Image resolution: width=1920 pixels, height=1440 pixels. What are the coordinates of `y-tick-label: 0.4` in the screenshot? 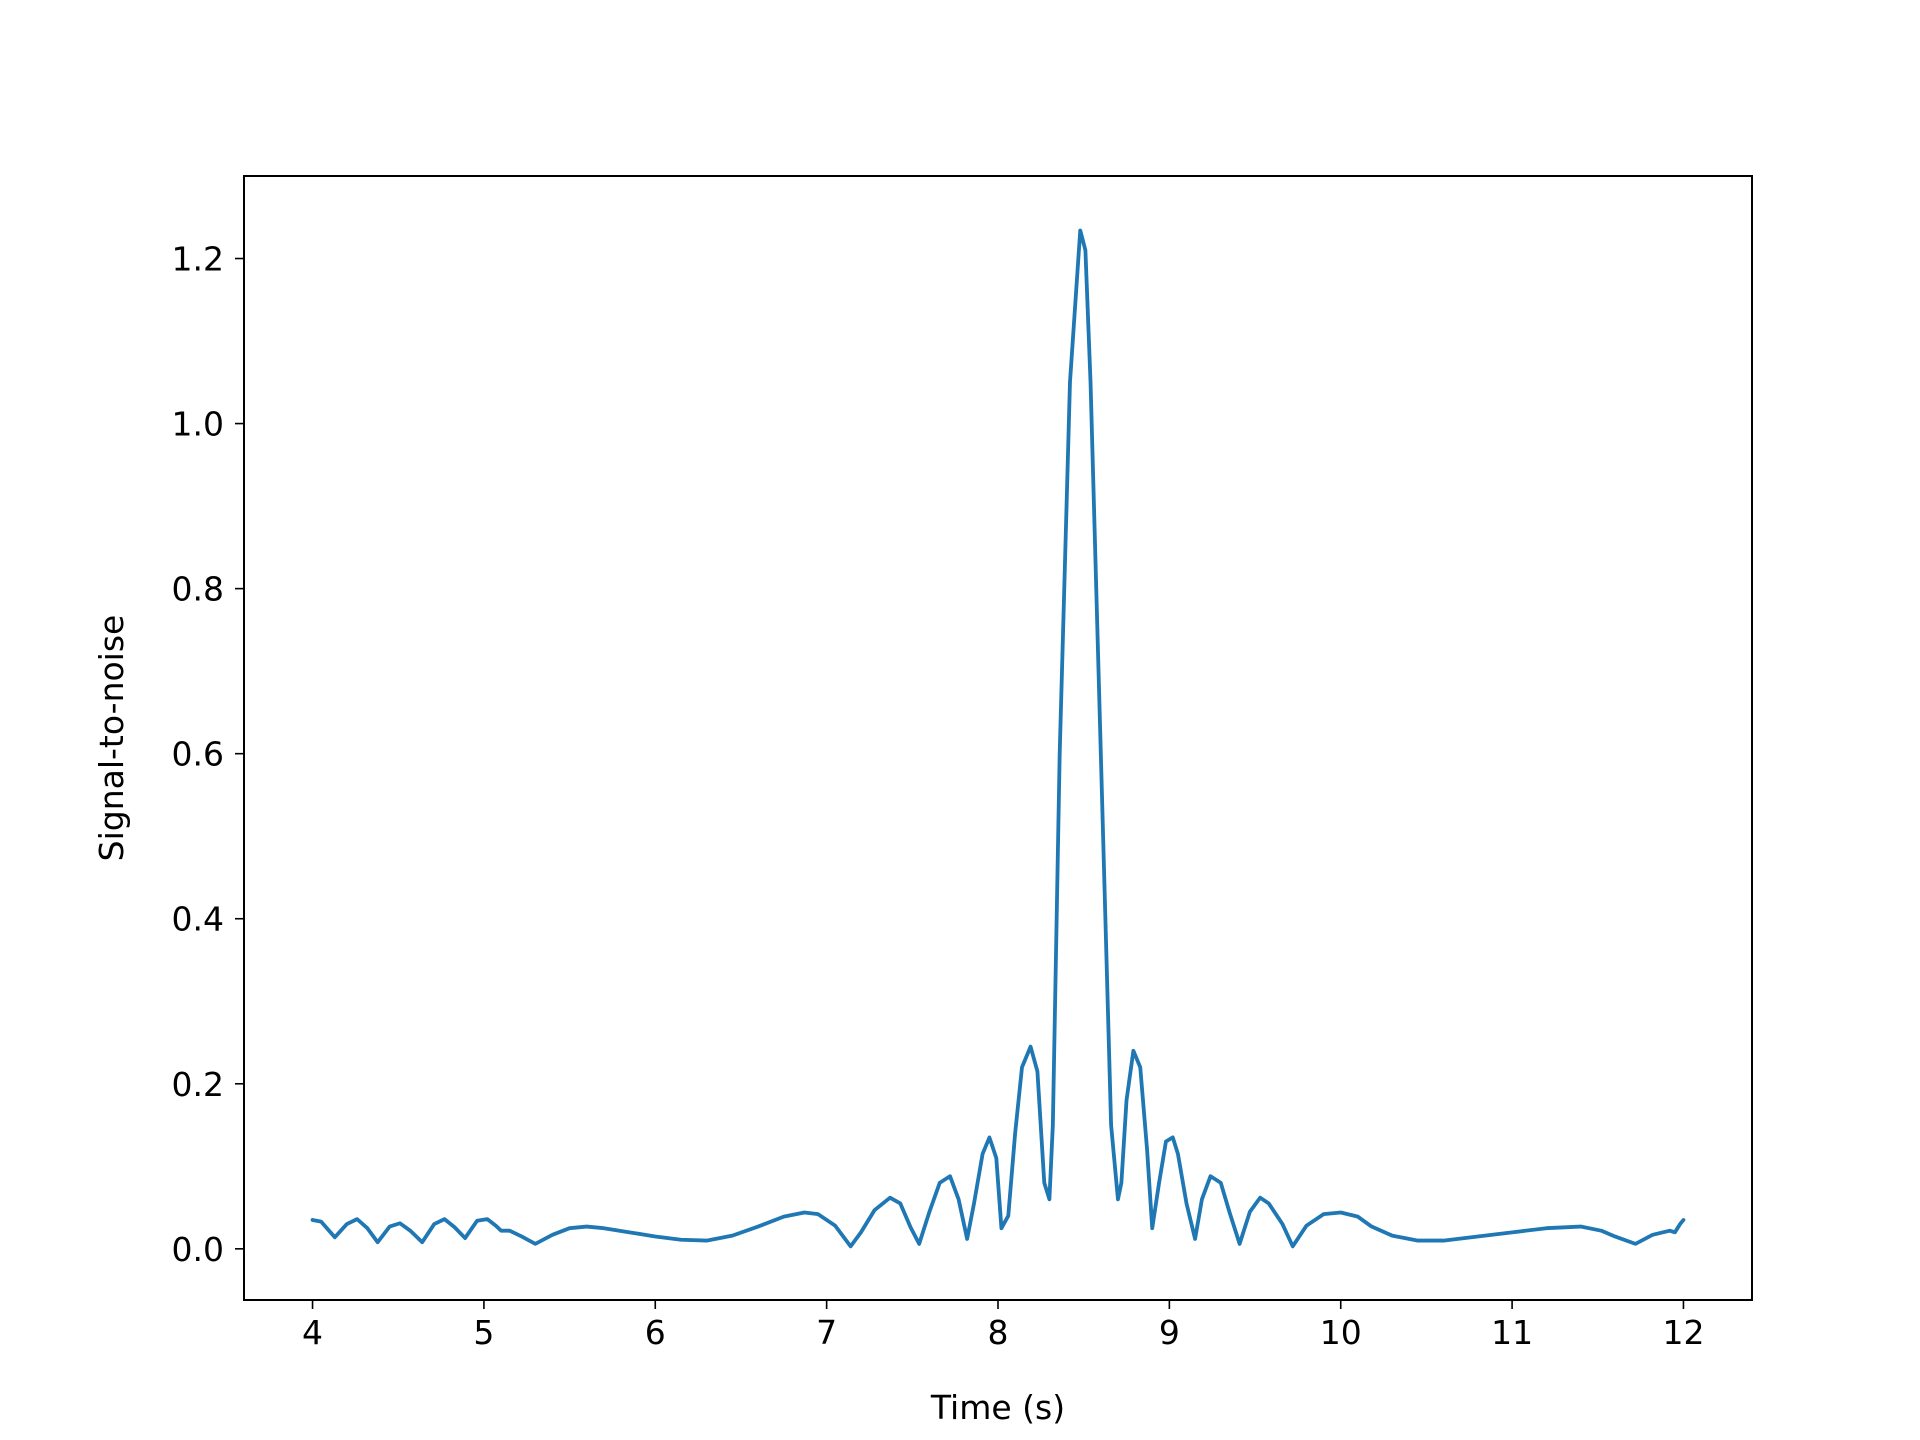 It's located at (198, 919).